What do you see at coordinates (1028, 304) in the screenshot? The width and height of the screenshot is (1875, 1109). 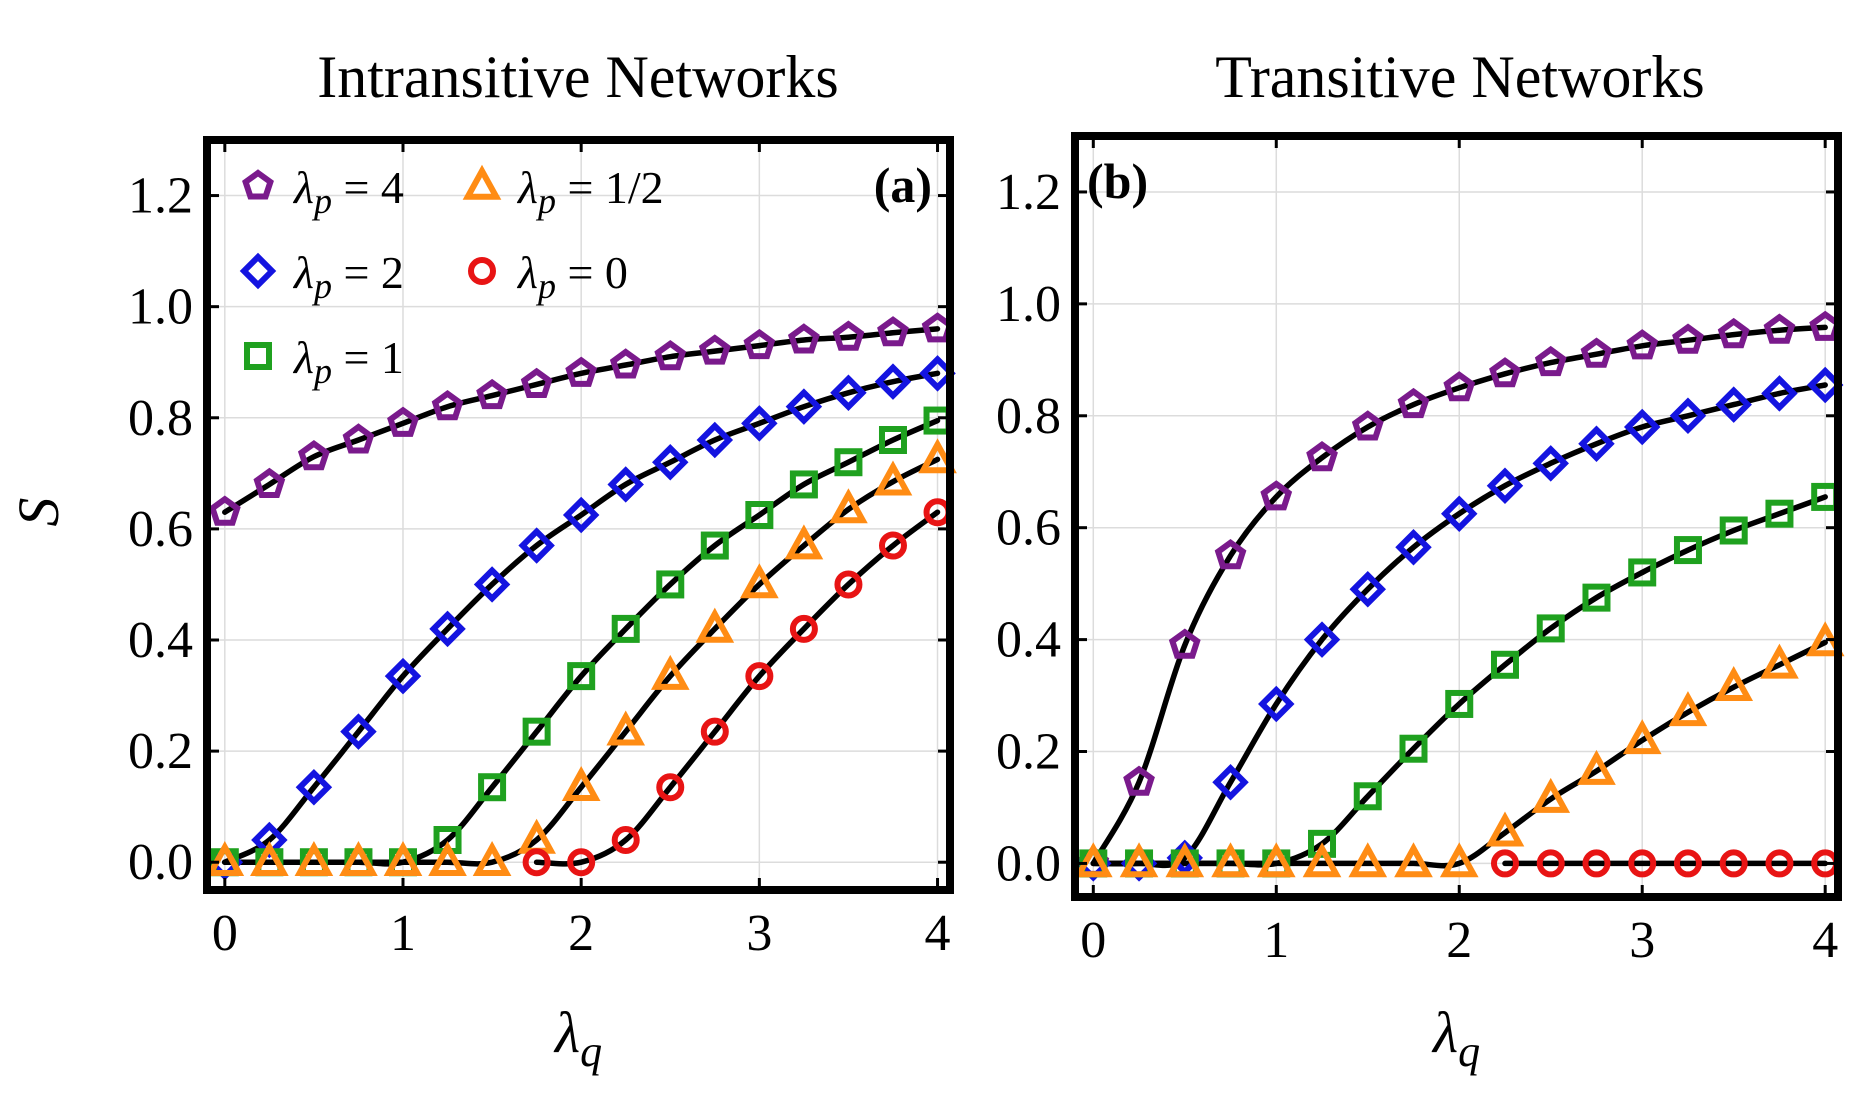 I see `y-tick-label: 1.0` at bounding box center [1028, 304].